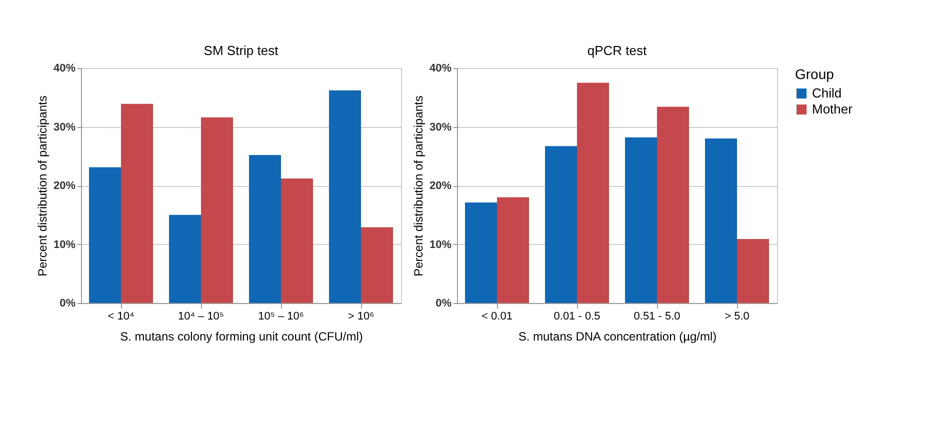 This screenshot has height=425, width=925. What do you see at coordinates (737, 316) in the screenshot?
I see `x-tick-label: > 5.0` at bounding box center [737, 316].